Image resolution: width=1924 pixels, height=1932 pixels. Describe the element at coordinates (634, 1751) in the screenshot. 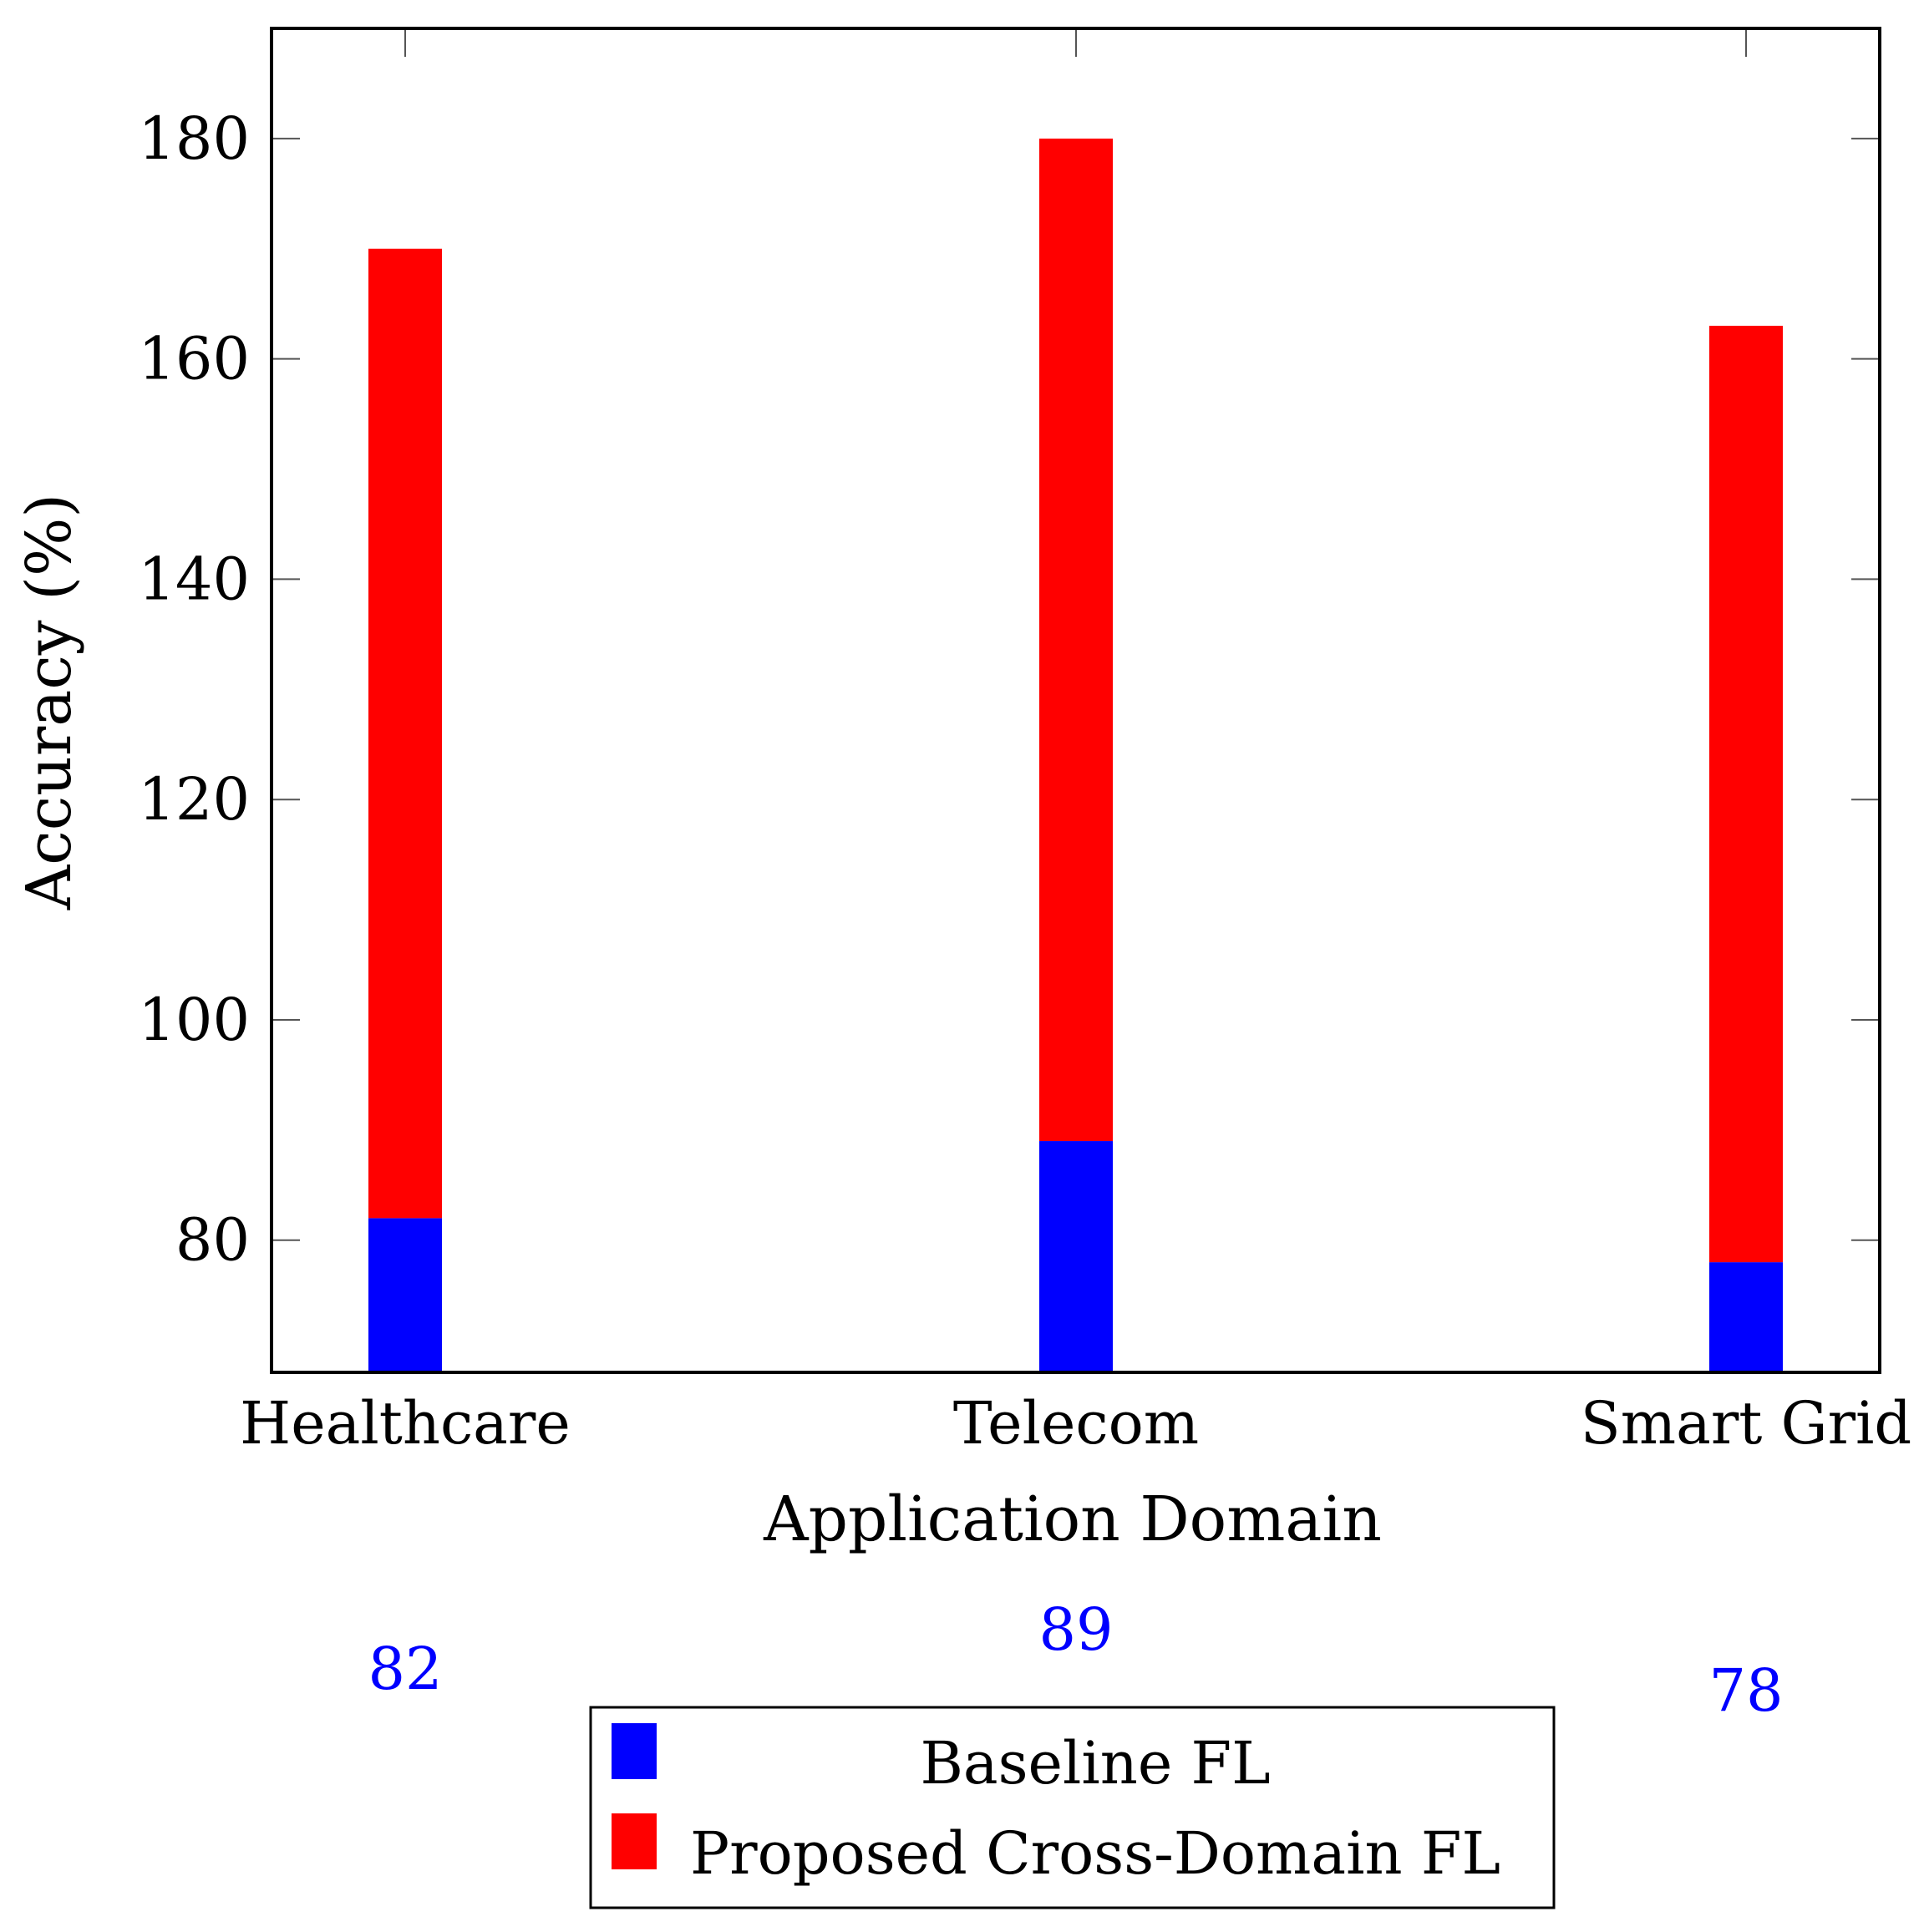

I see `legend-swatch-baseline` at that location.